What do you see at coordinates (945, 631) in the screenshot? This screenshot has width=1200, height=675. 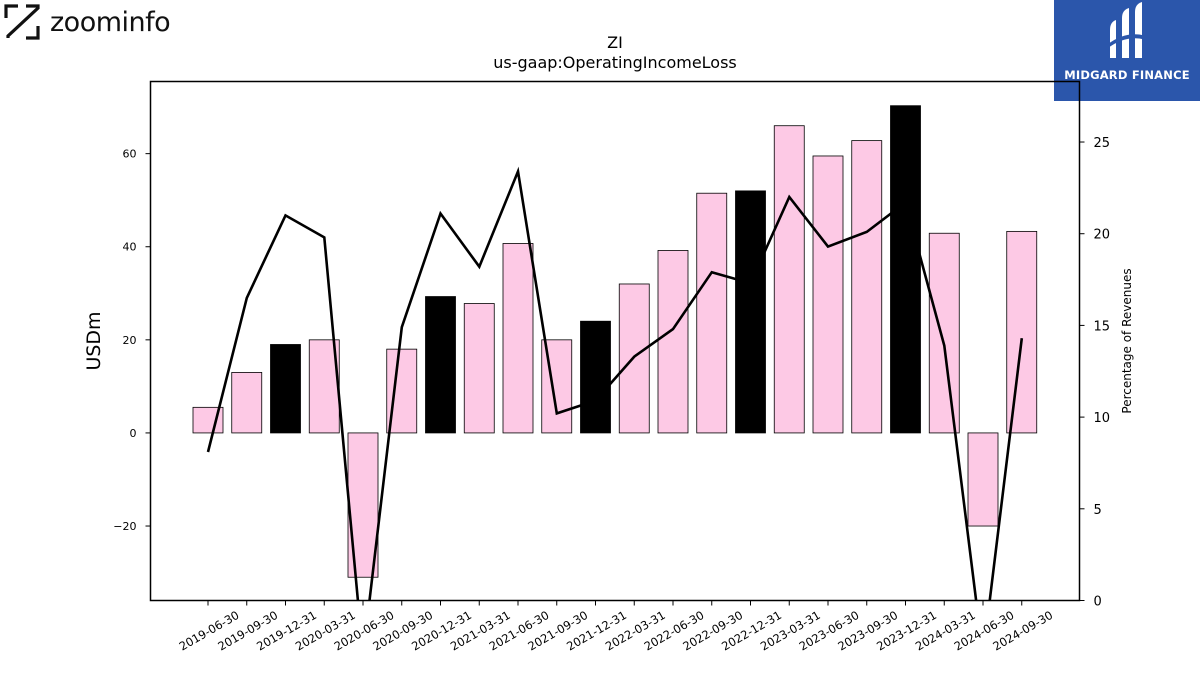 I see `x-tick-label: 2024-03-31` at bounding box center [945, 631].